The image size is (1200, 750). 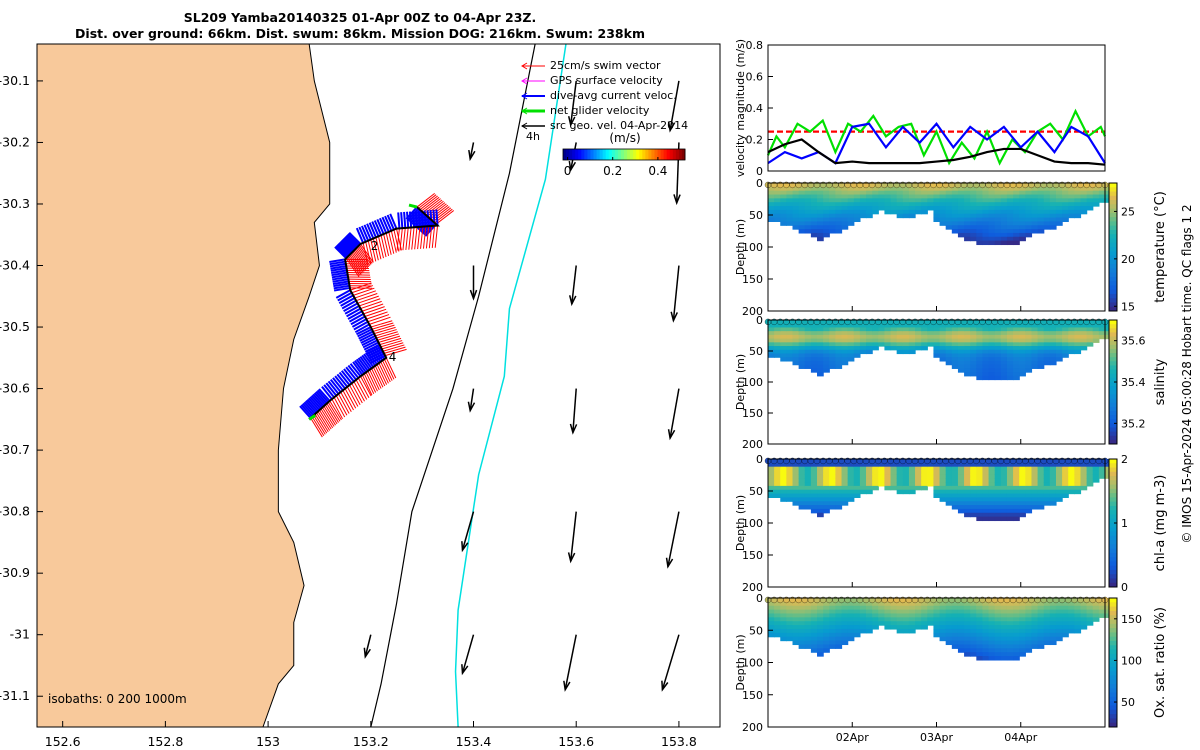 What do you see at coordinates (752, 695) in the screenshot?
I see `section-y-tick-label: 150` at bounding box center [752, 695].